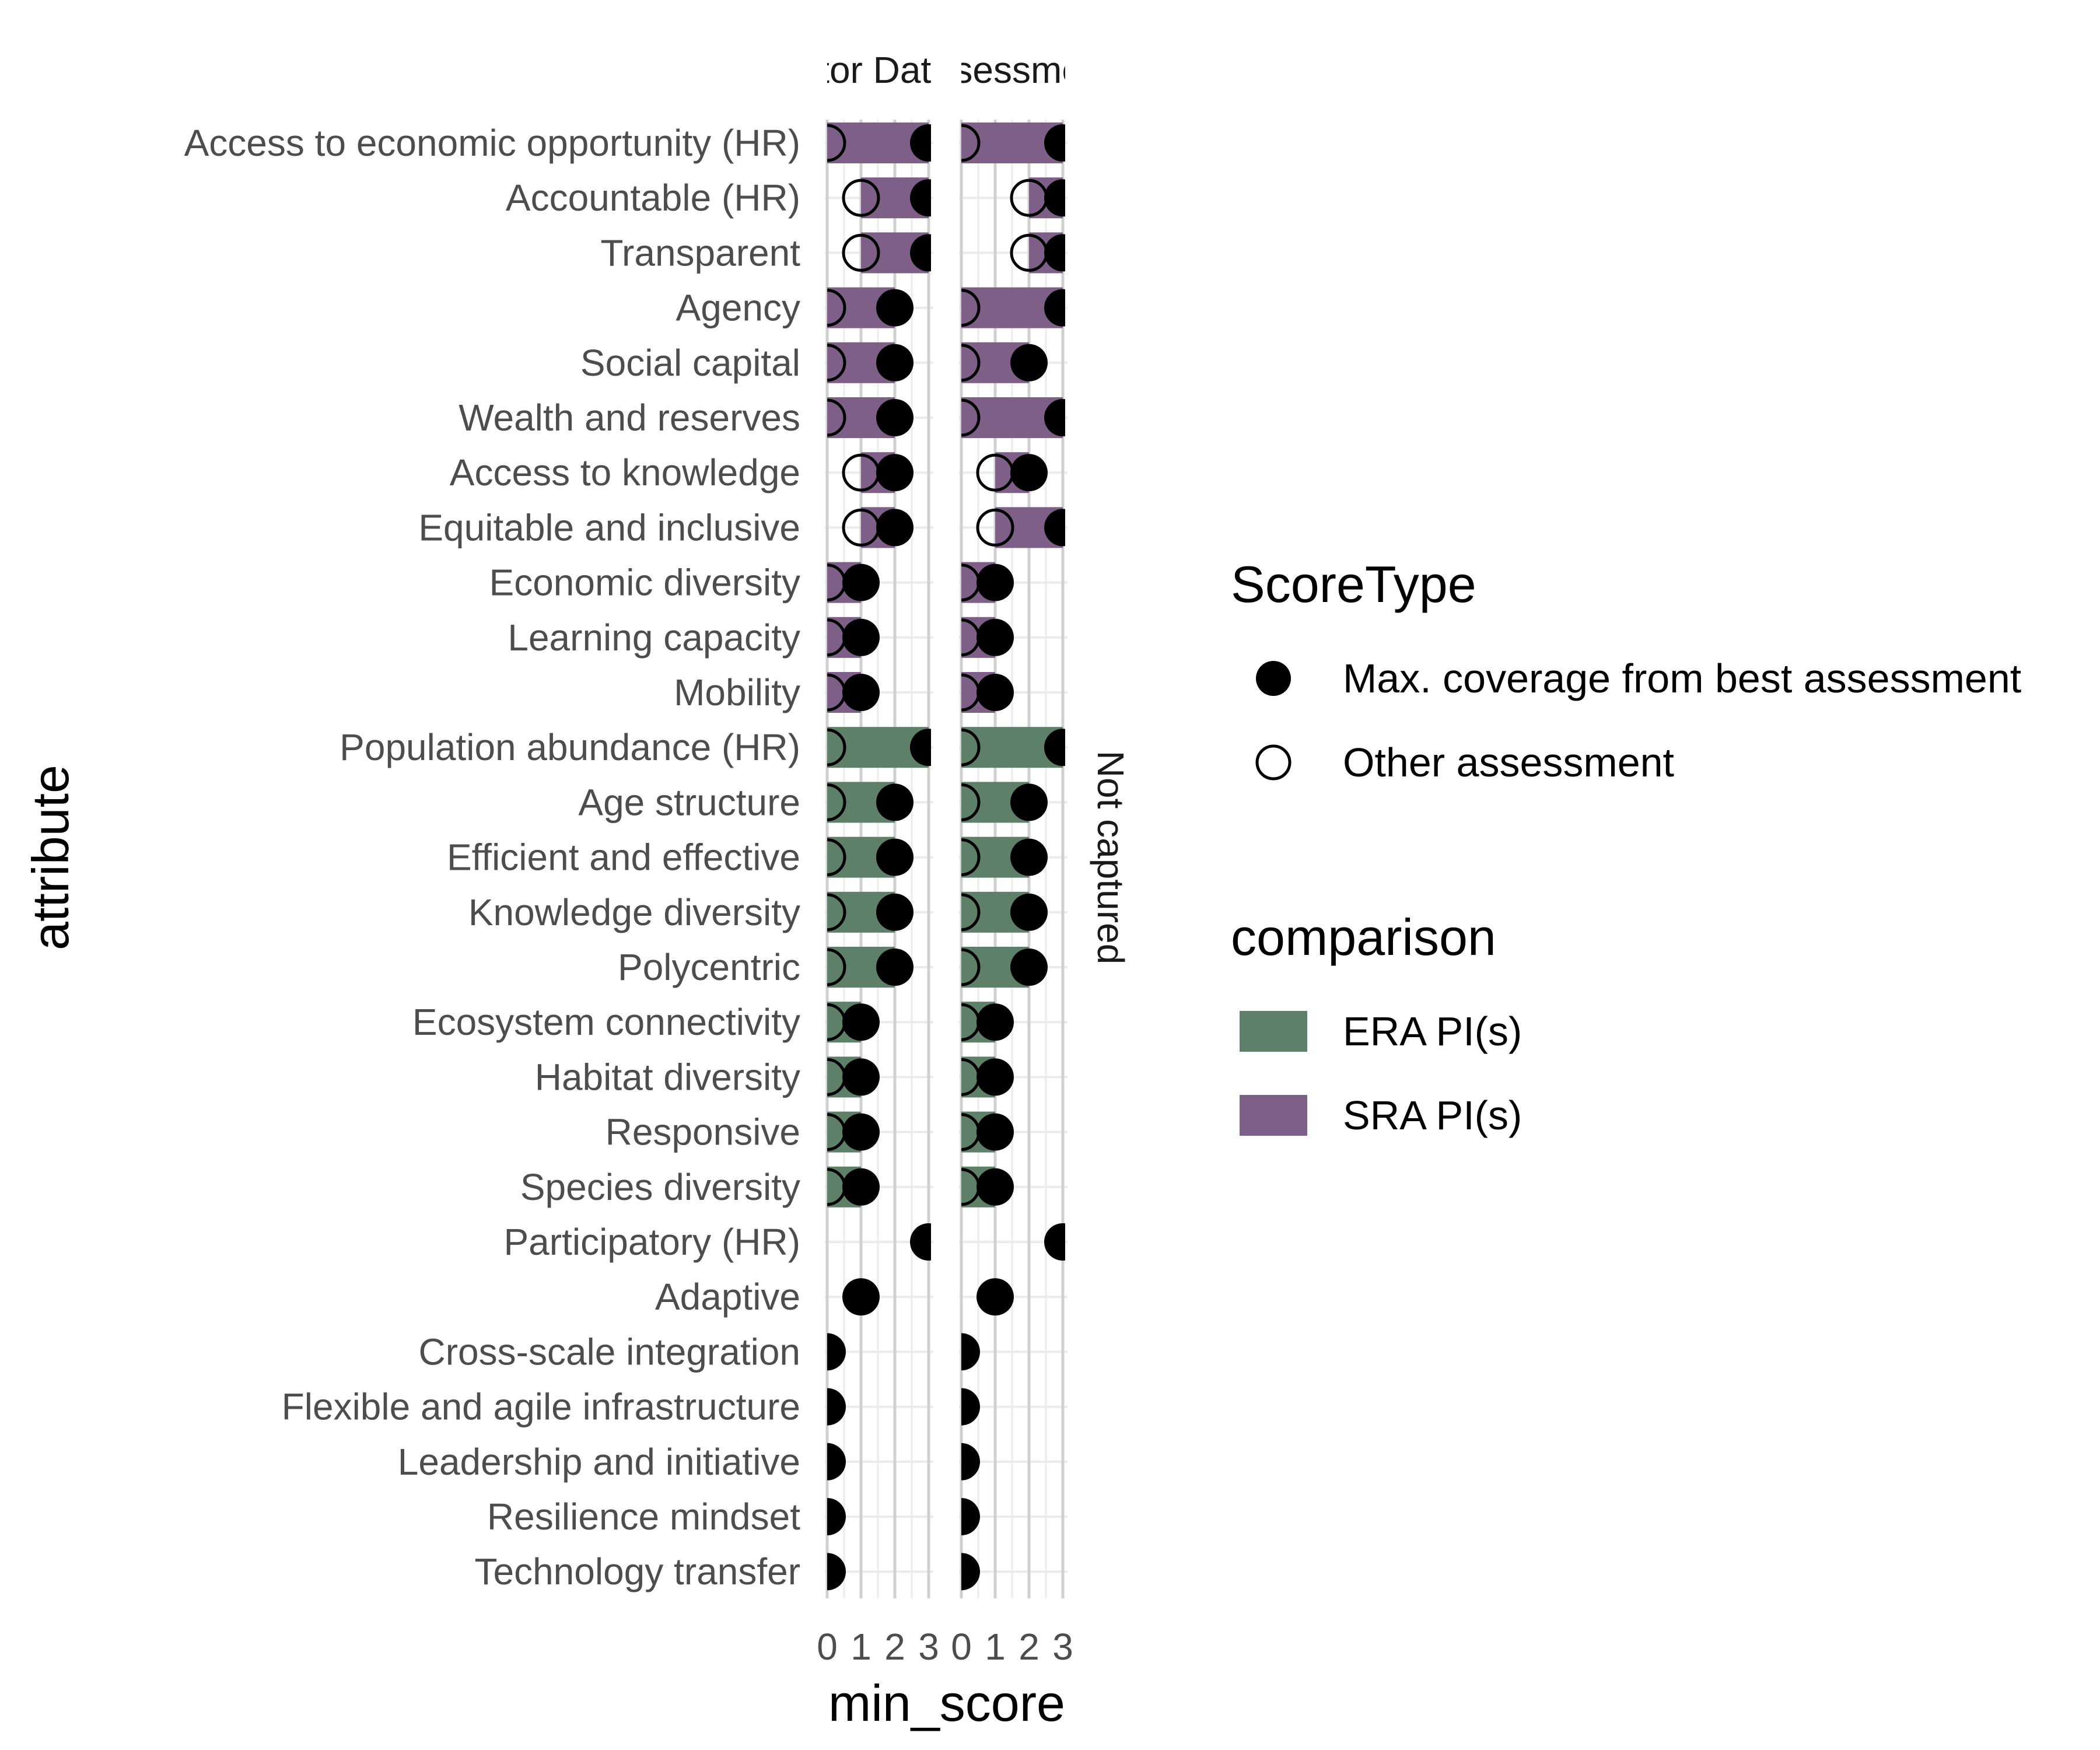 This screenshot has height=1750, width=2100. Describe the element at coordinates (1013, 857) in the screenshot. I see `panel-assessment` at that location.